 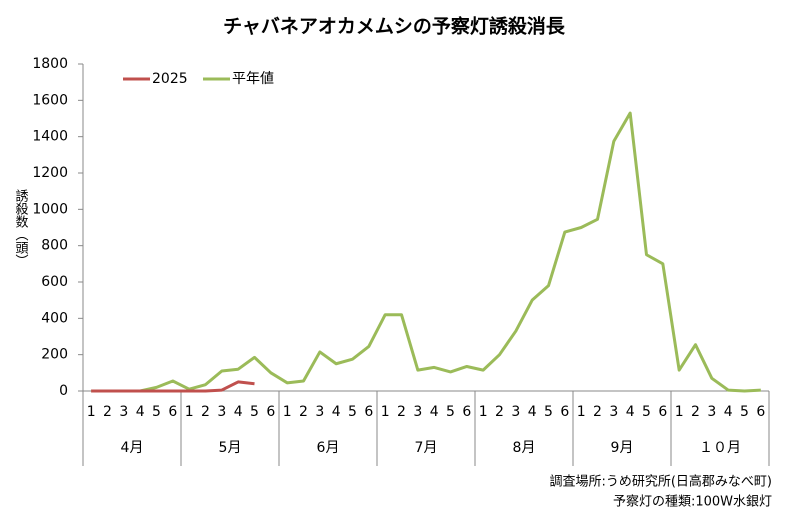 What do you see at coordinates (132, 448) in the screenshot?
I see `group-label: 4月` at bounding box center [132, 448].